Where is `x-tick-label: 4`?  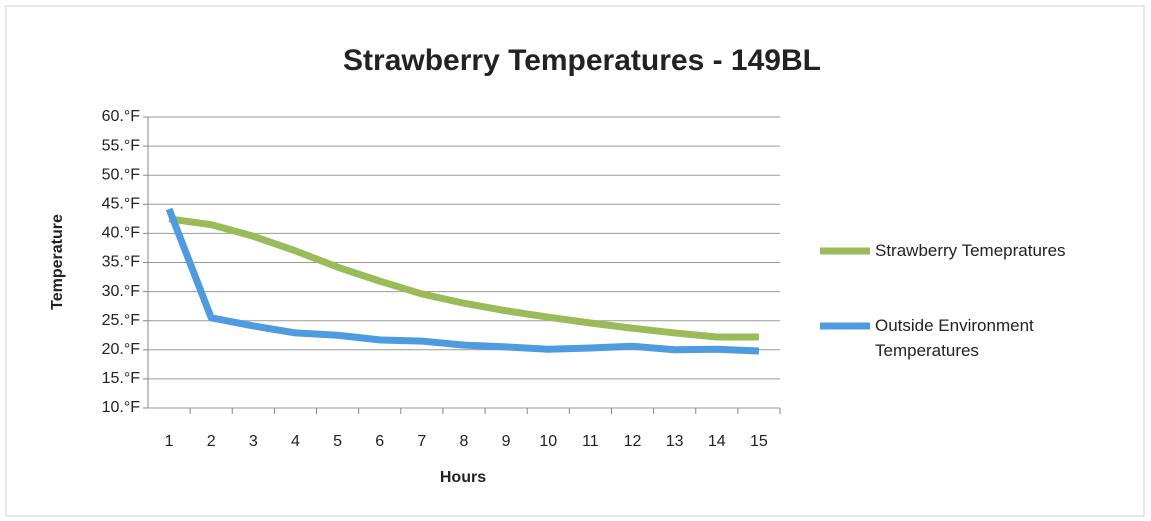
x-tick-label: 4 is located at coordinates (295, 441).